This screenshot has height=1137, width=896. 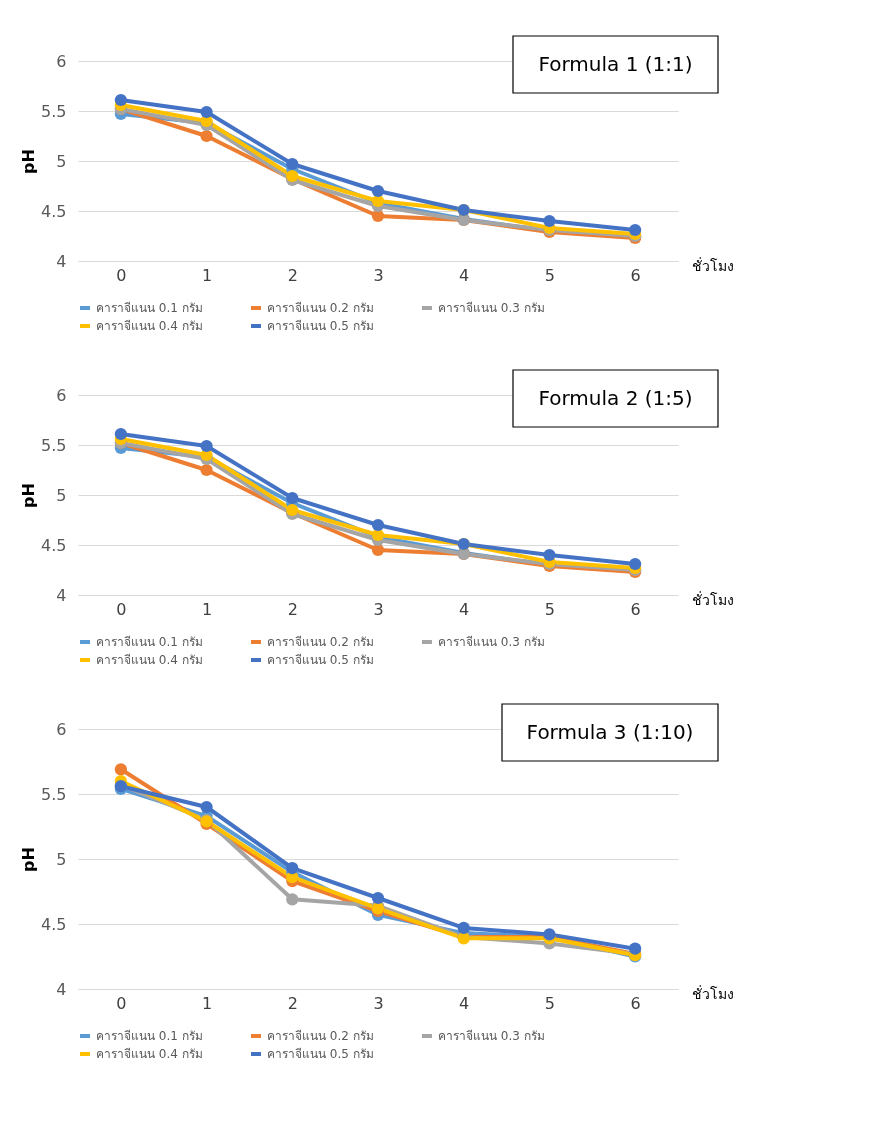 I want to click on chart-title: Formula 1 (1:1), so click(x=615, y=64).